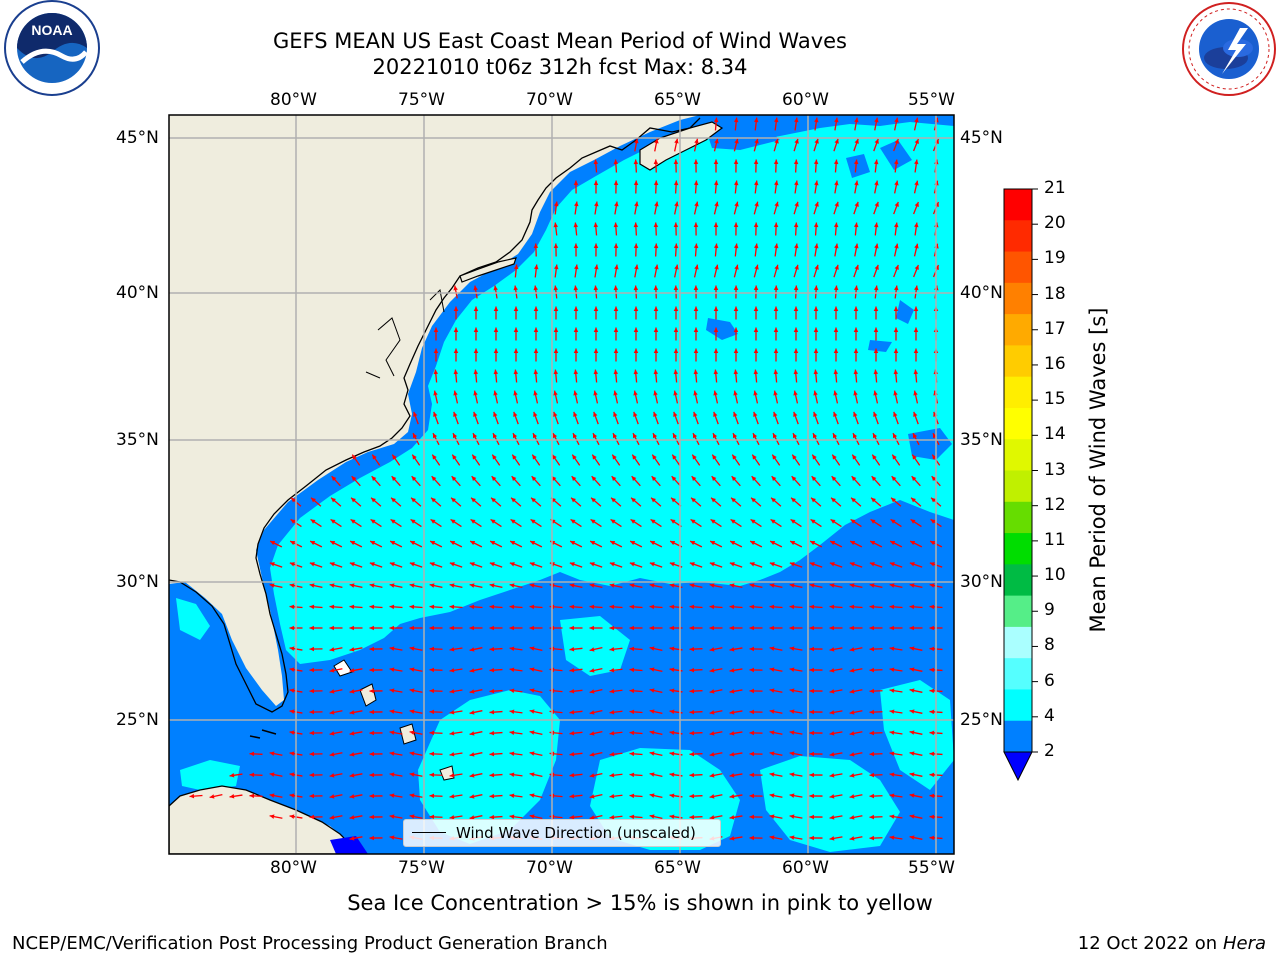 The height and width of the screenshot is (960, 1280). Describe the element at coordinates (905, 312) in the screenshot. I see `ocean-blue-patch` at that location.